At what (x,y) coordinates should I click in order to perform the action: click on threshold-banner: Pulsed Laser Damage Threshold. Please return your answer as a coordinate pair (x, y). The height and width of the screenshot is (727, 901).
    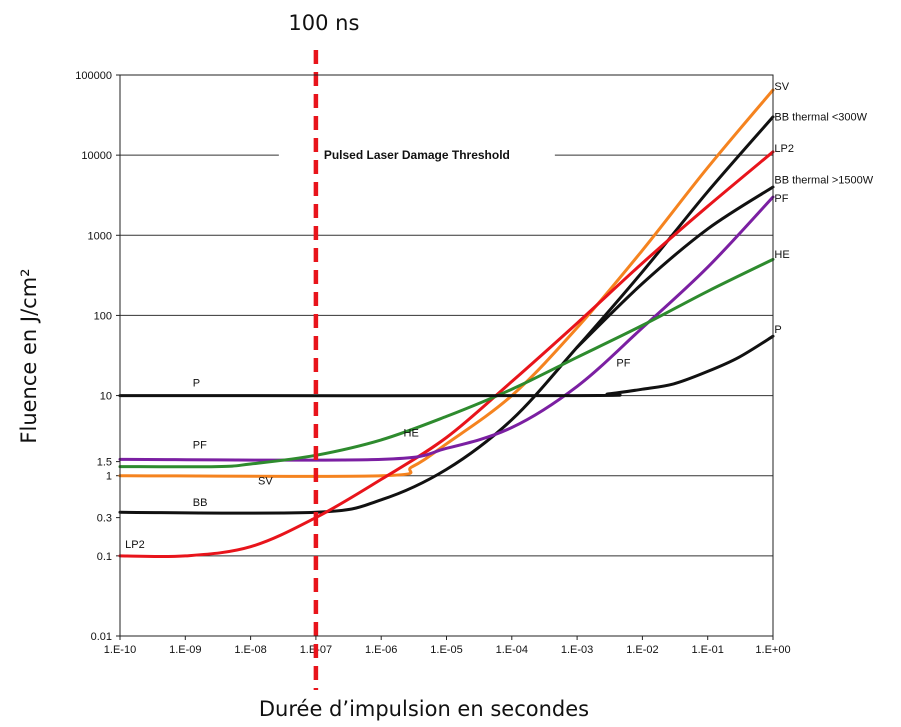
    Looking at the image, I should click on (416, 155).